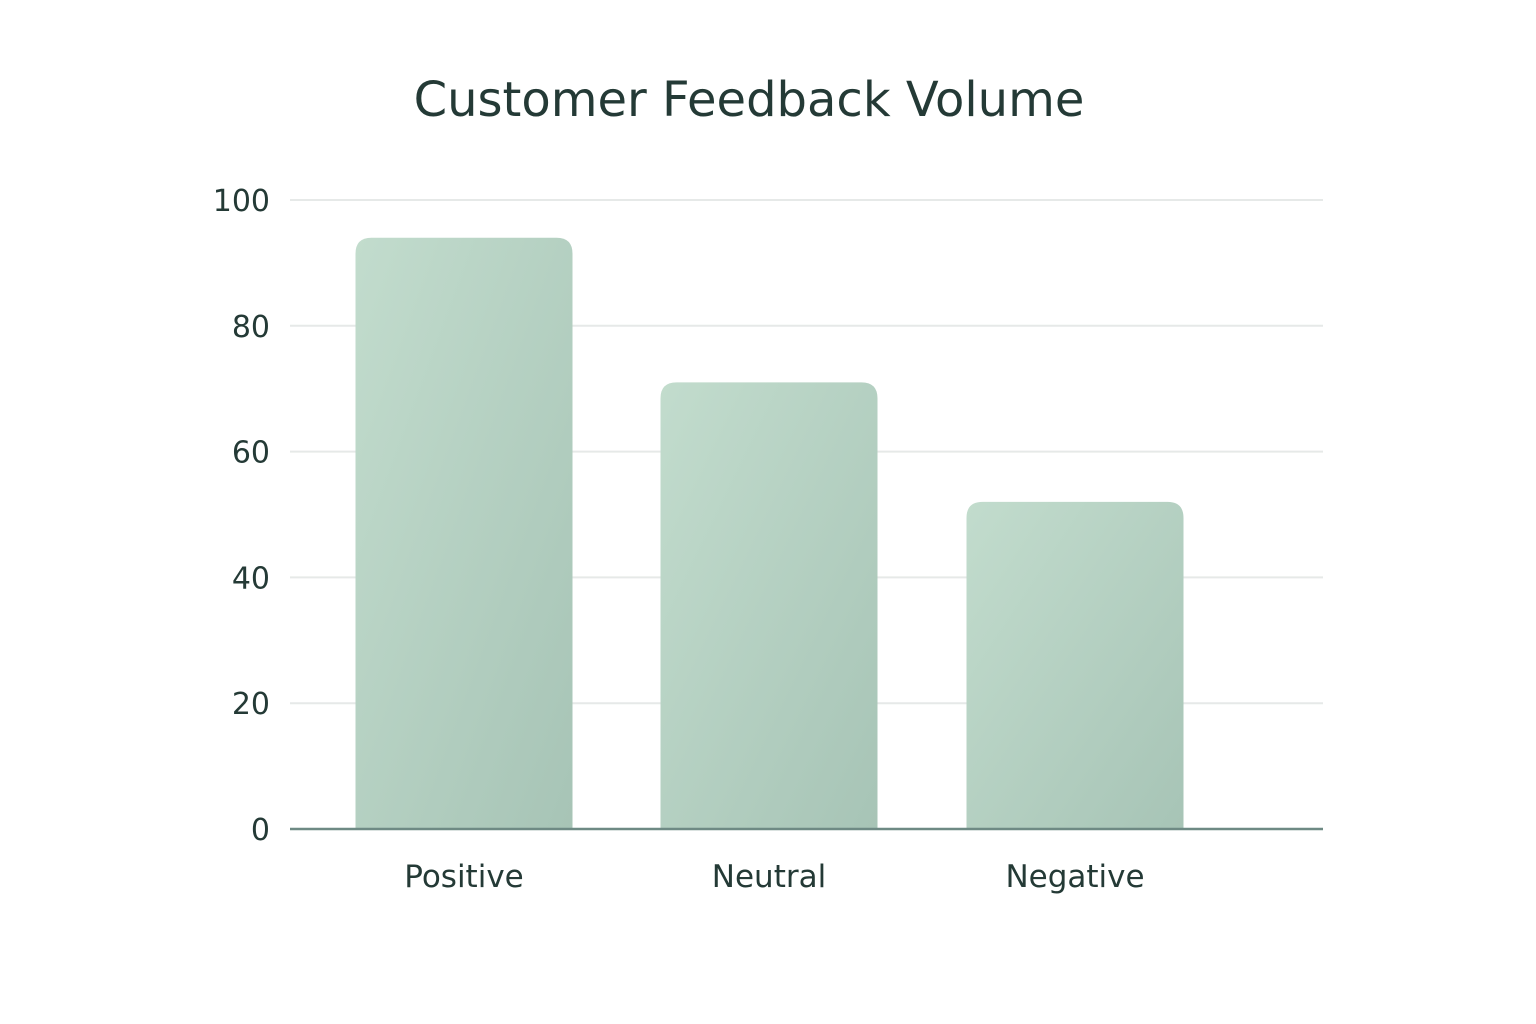 This screenshot has height=1024, width=1536. I want to click on y-tick-label: 100, so click(241, 201).